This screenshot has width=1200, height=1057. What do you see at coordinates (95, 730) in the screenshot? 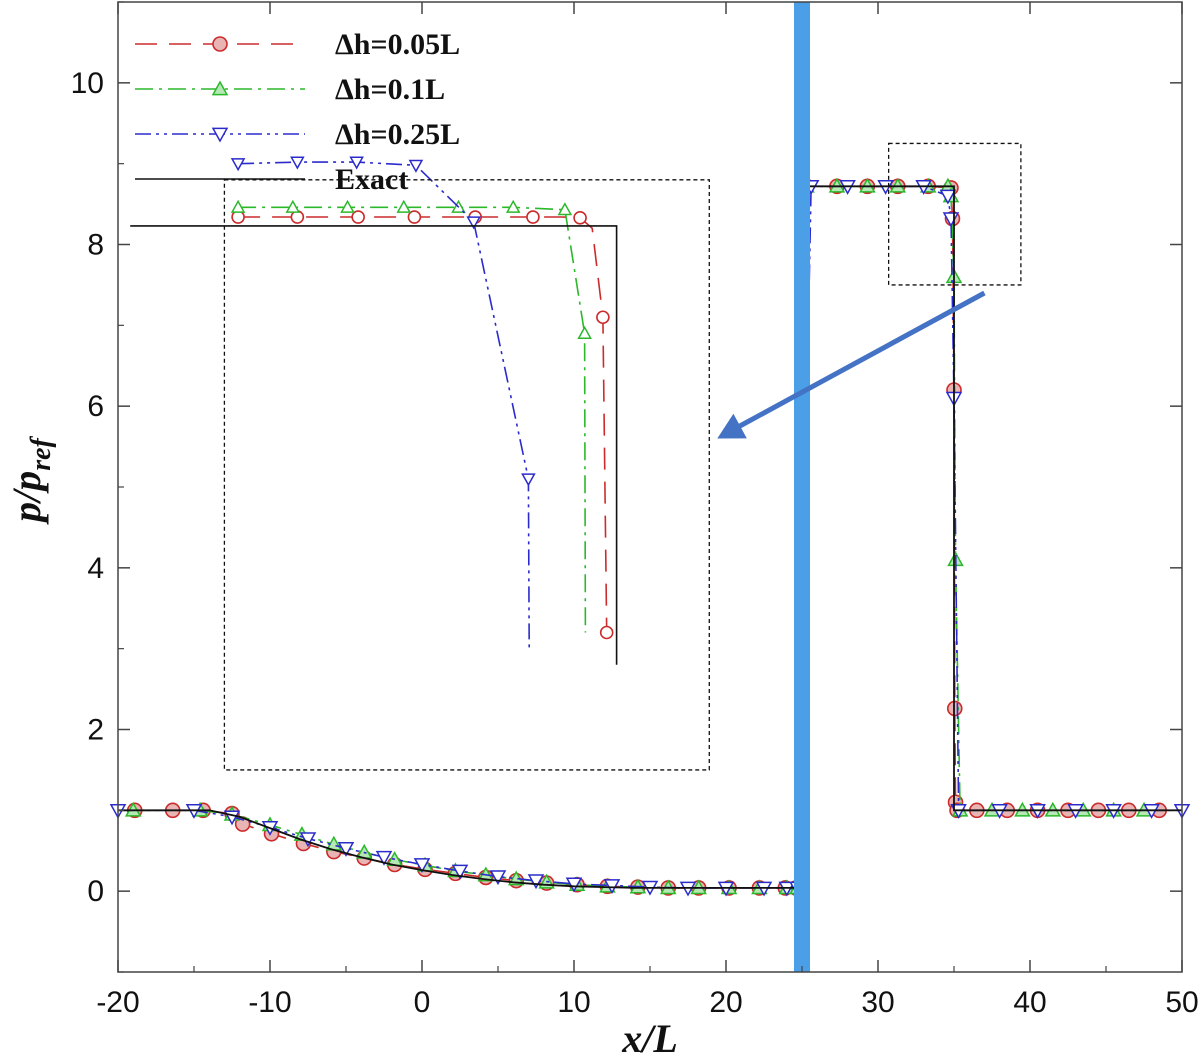
I see `y-tick-label: 2` at bounding box center [95, 730].